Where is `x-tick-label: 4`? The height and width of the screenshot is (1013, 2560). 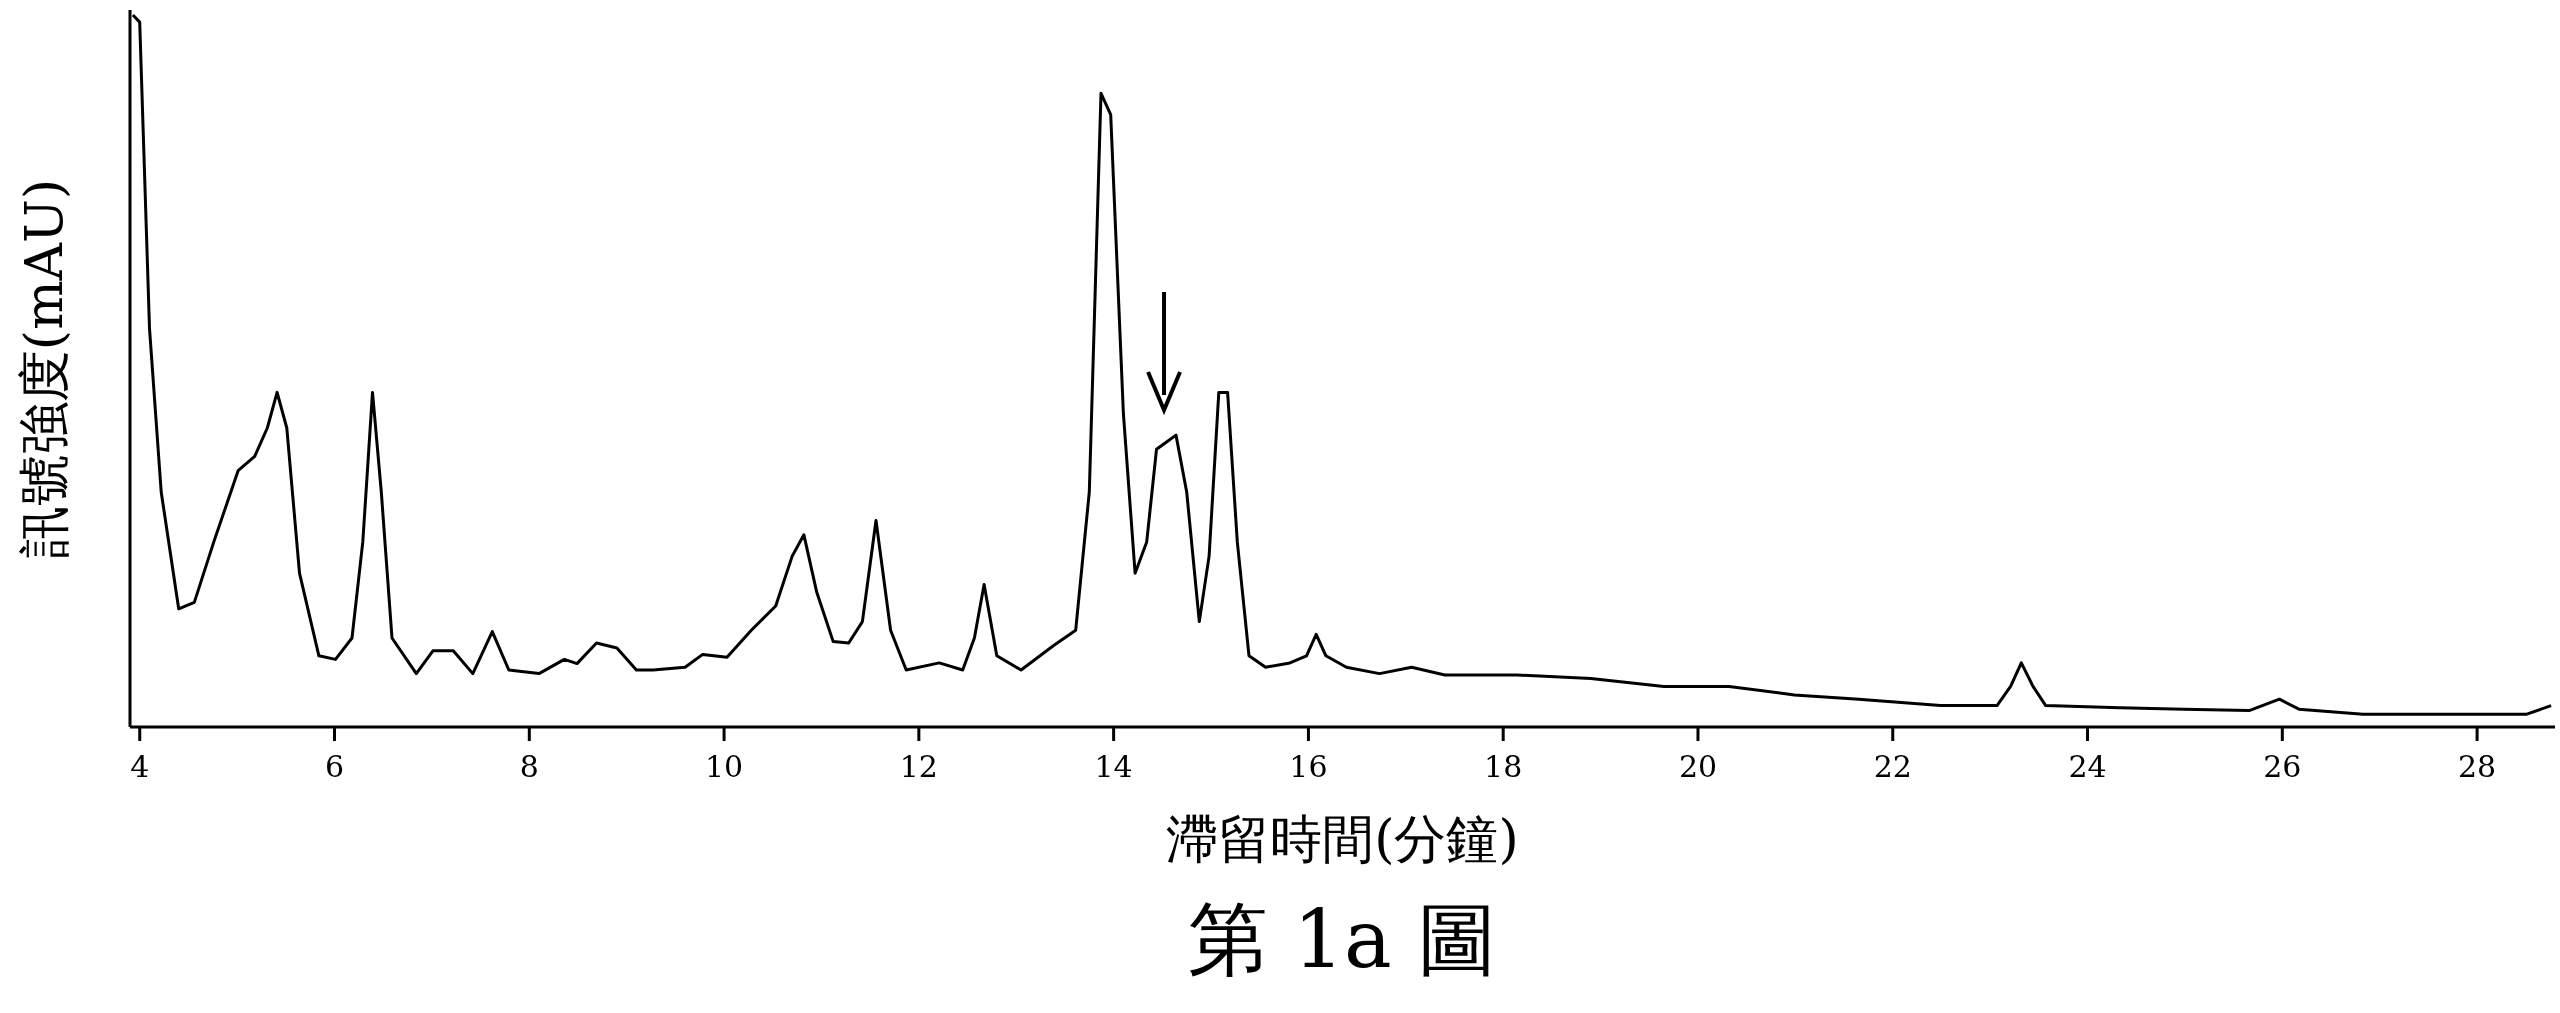 x-tick-label: 4 is located at coordinates (140, 766).